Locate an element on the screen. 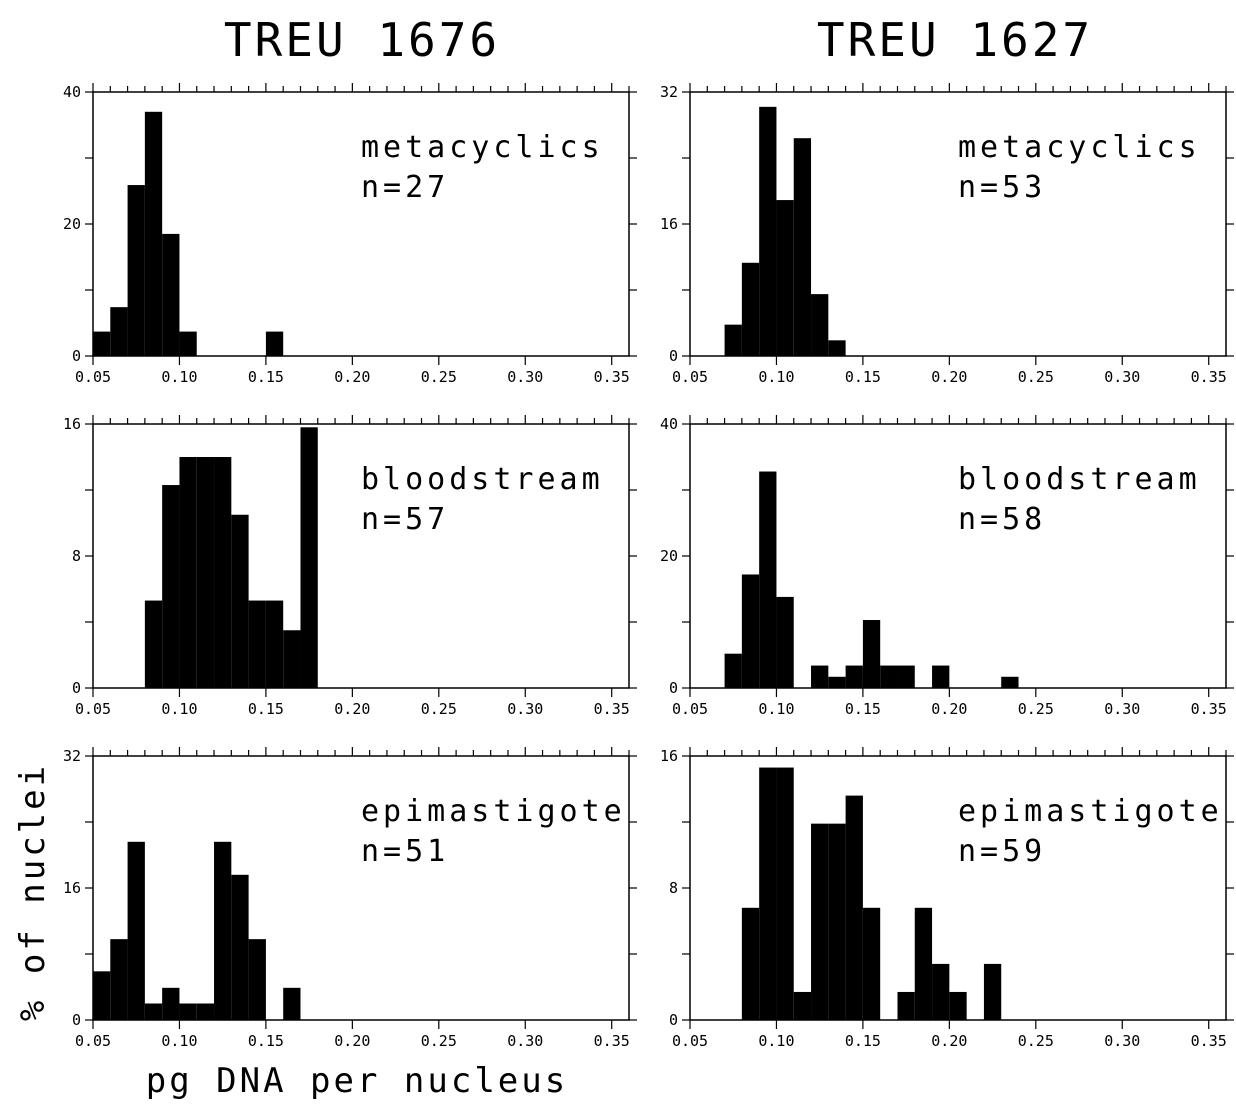 This screenshot has height=1104, width=1236. panel-n-label: n=51 is located at coordinates (405, 851).